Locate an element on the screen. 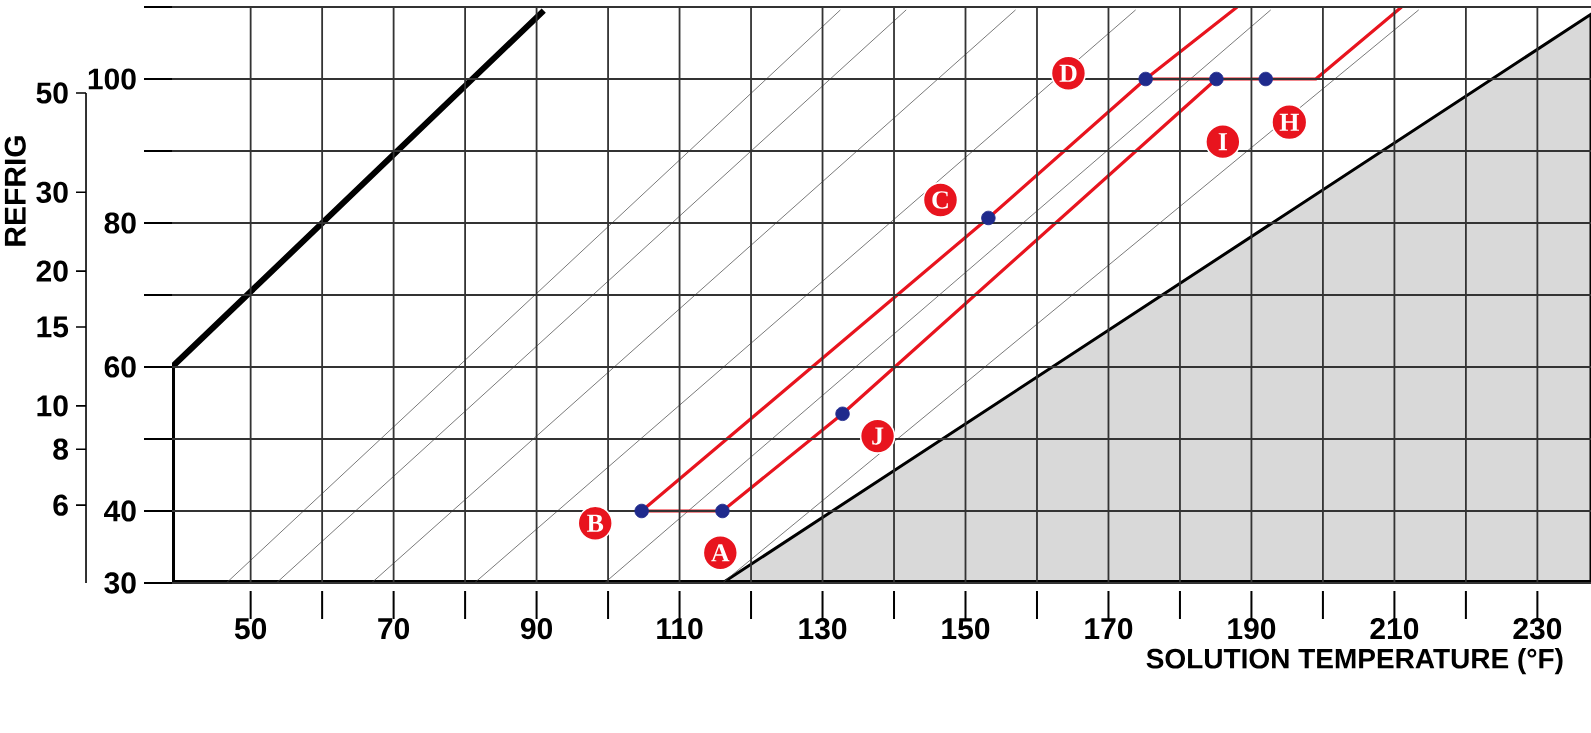 This screenshot has width=1591, height=733. y-tick-label: 30 is located at coordinates (120, 583).